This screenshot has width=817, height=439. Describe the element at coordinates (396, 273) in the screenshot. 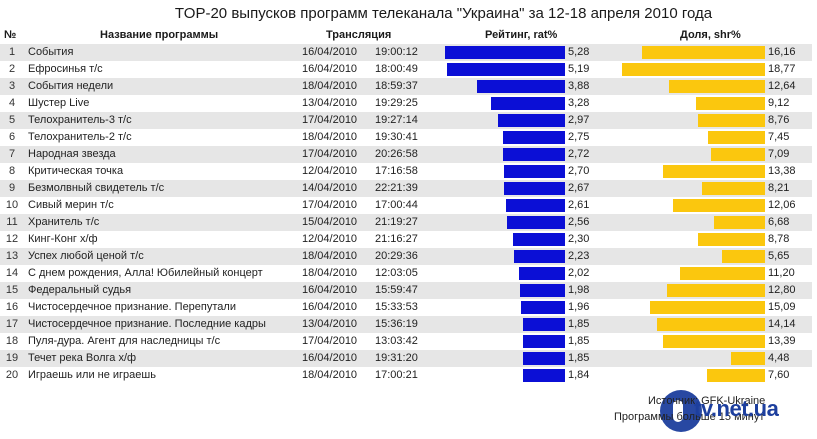

I see `broadcast-time: 12:03:05` at that location.